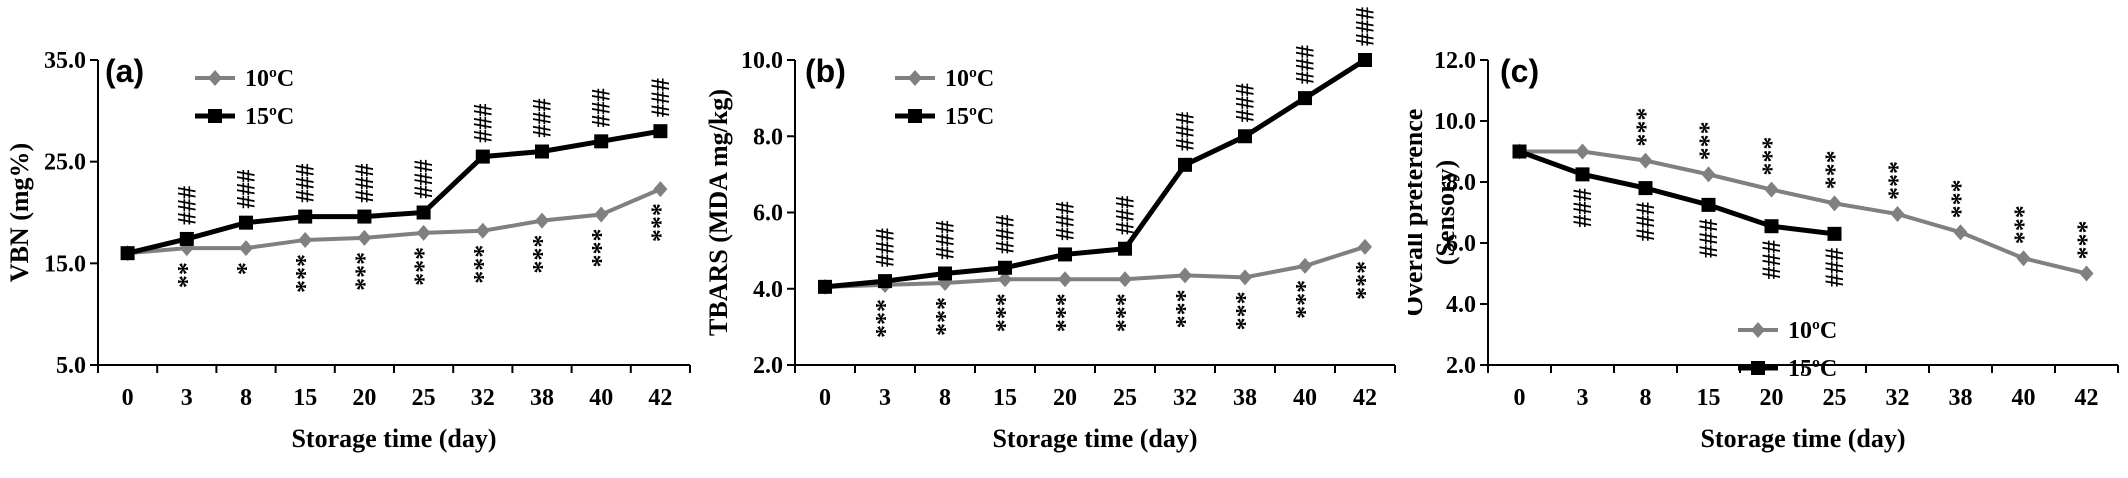  I want to click on y-axis-title: TBARS (MDA mg/kg), so click(719, 212).